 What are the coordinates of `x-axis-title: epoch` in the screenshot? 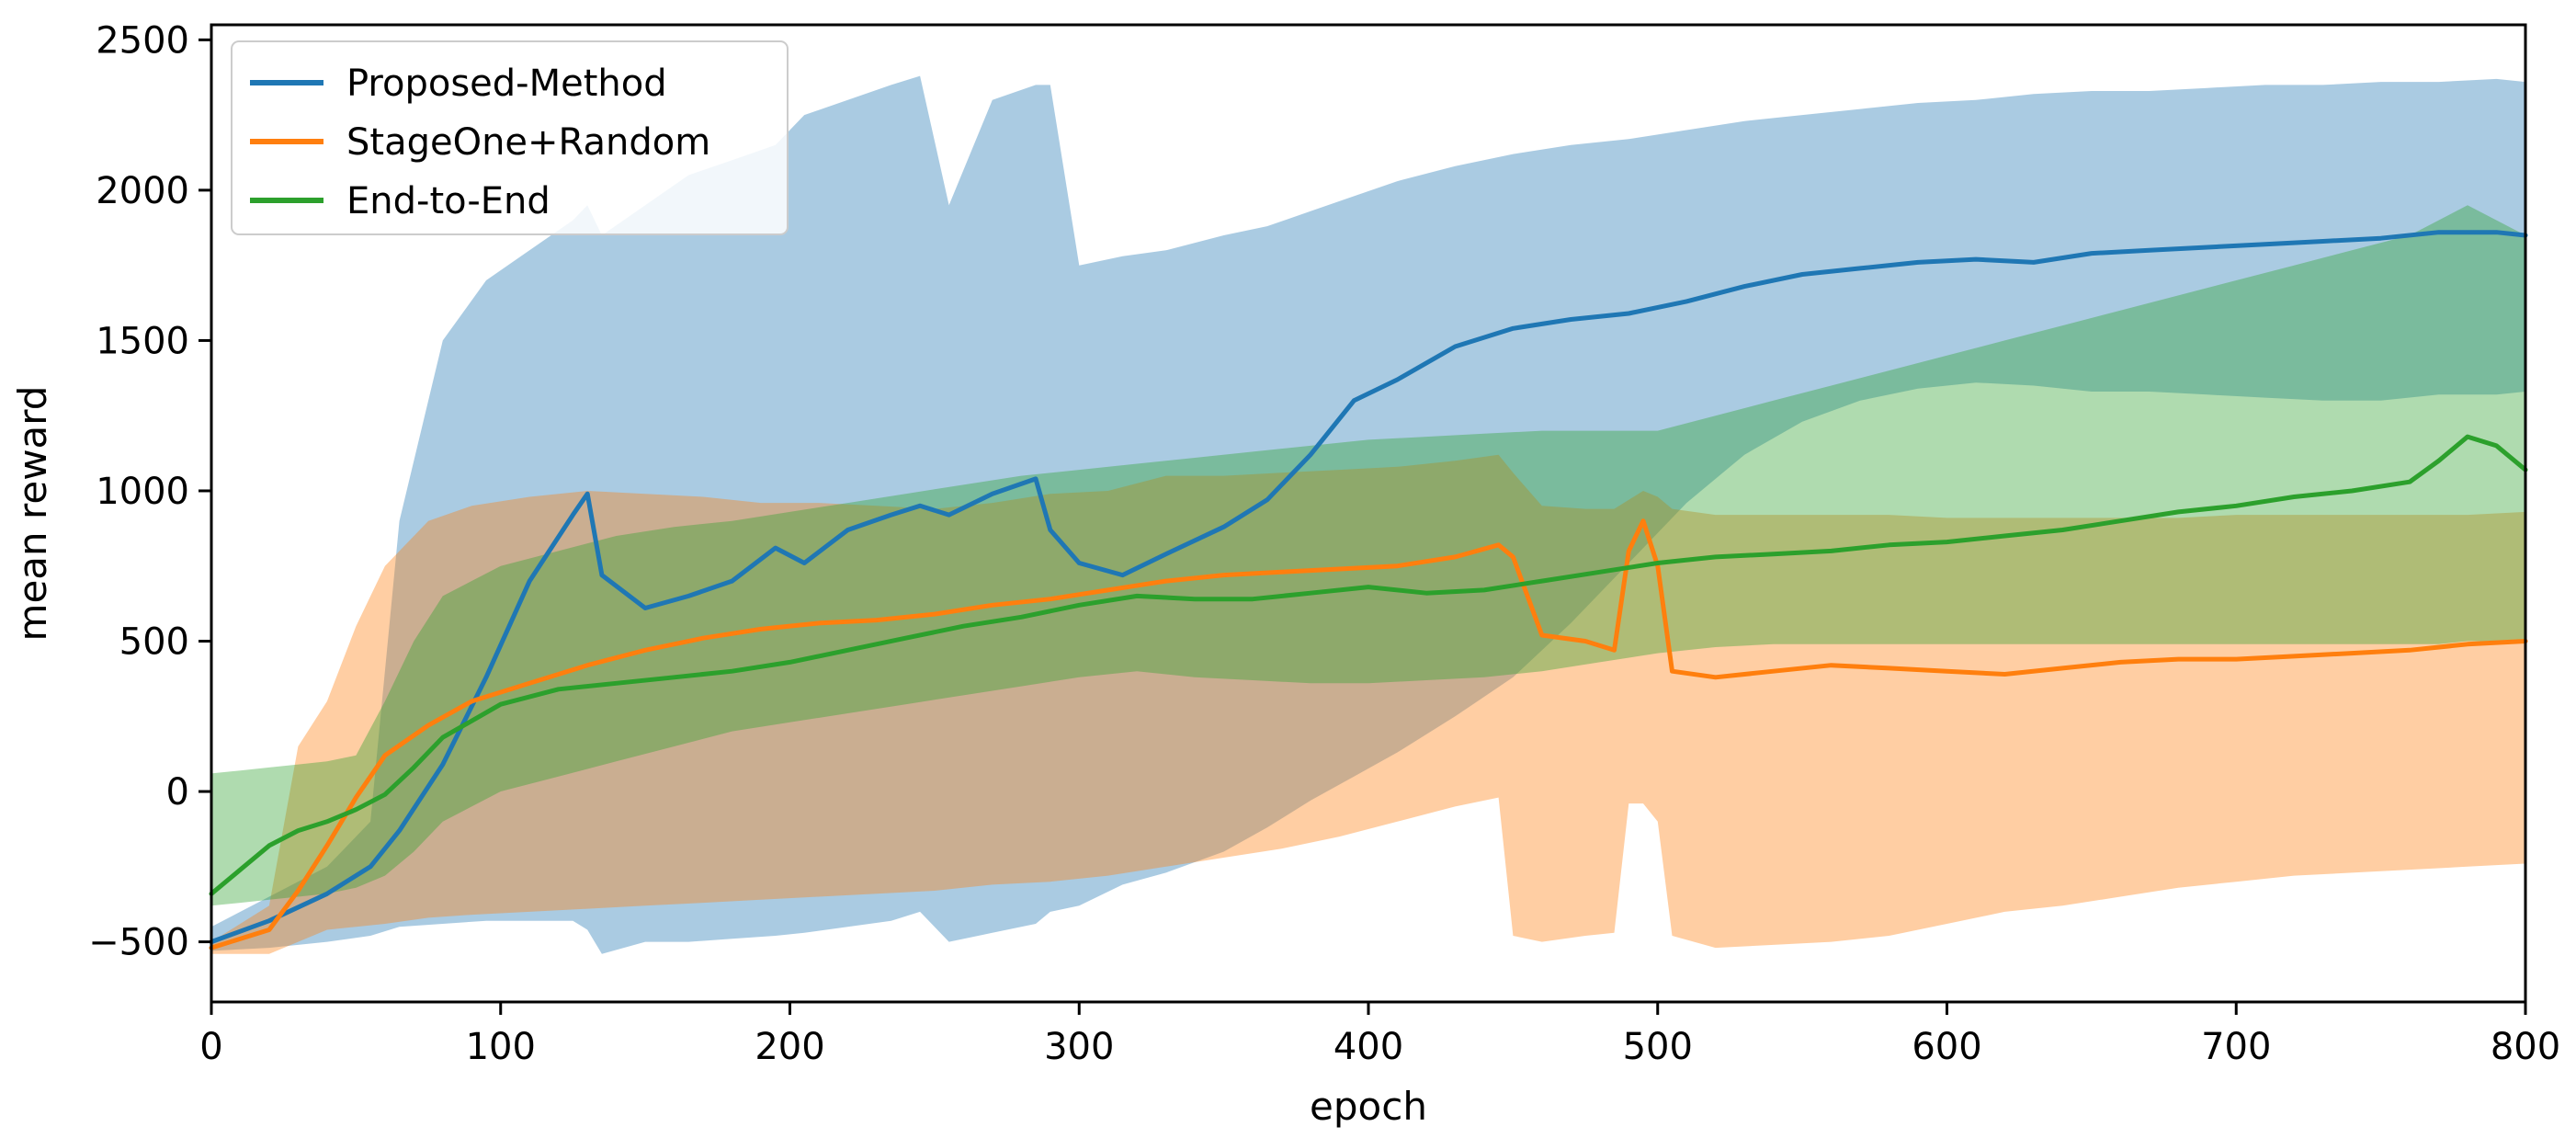 It's located at (1368, 1106).